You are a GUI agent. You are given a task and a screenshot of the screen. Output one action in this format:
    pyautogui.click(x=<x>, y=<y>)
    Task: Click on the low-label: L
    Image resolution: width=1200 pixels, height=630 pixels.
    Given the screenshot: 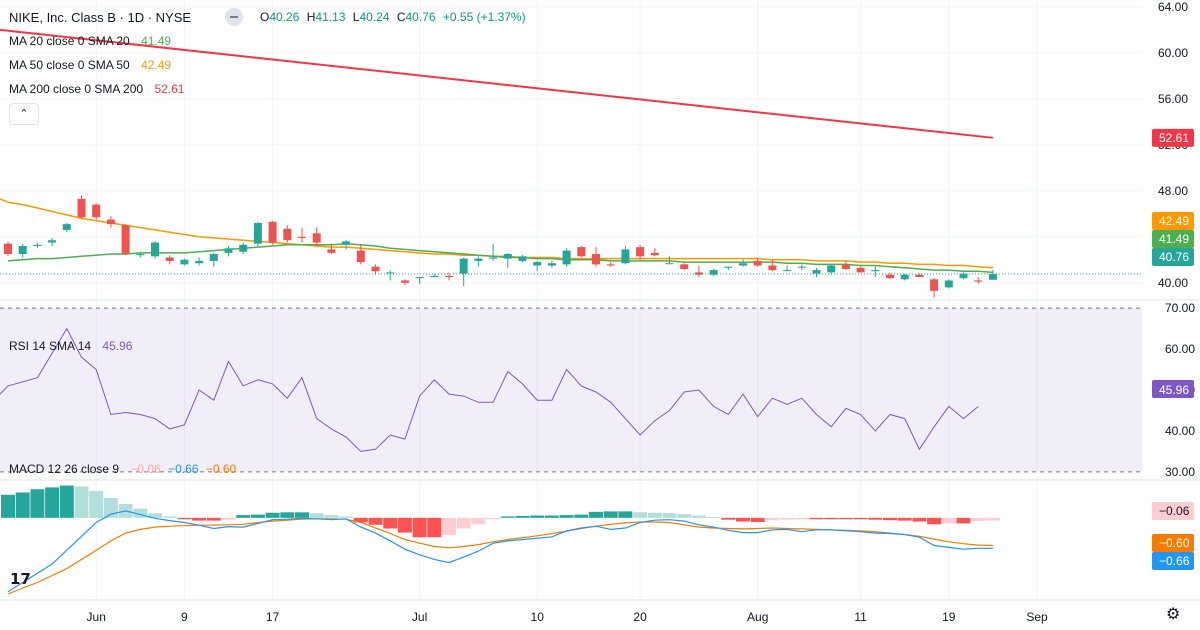 What is the action you would take?
    pyautogui.click(x=356, y=17)
    